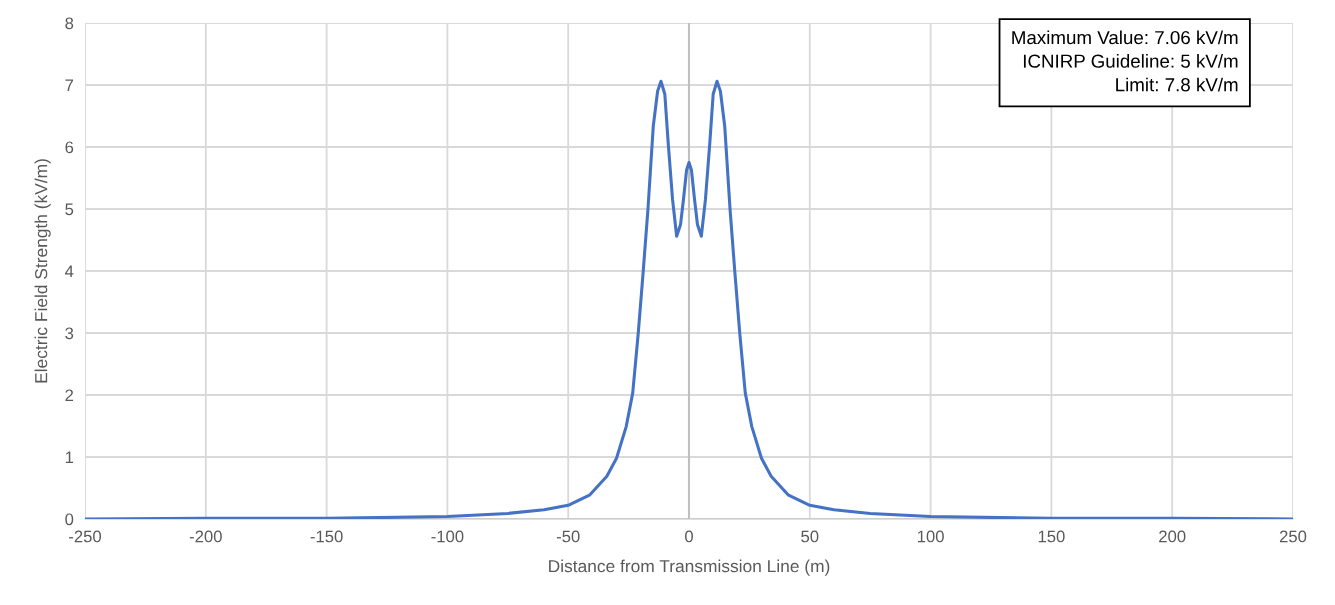  What do you see at coordinates (689, 536) in the screenshot?
I see `x-tick-label: 0` at bounding box center [689, 536].